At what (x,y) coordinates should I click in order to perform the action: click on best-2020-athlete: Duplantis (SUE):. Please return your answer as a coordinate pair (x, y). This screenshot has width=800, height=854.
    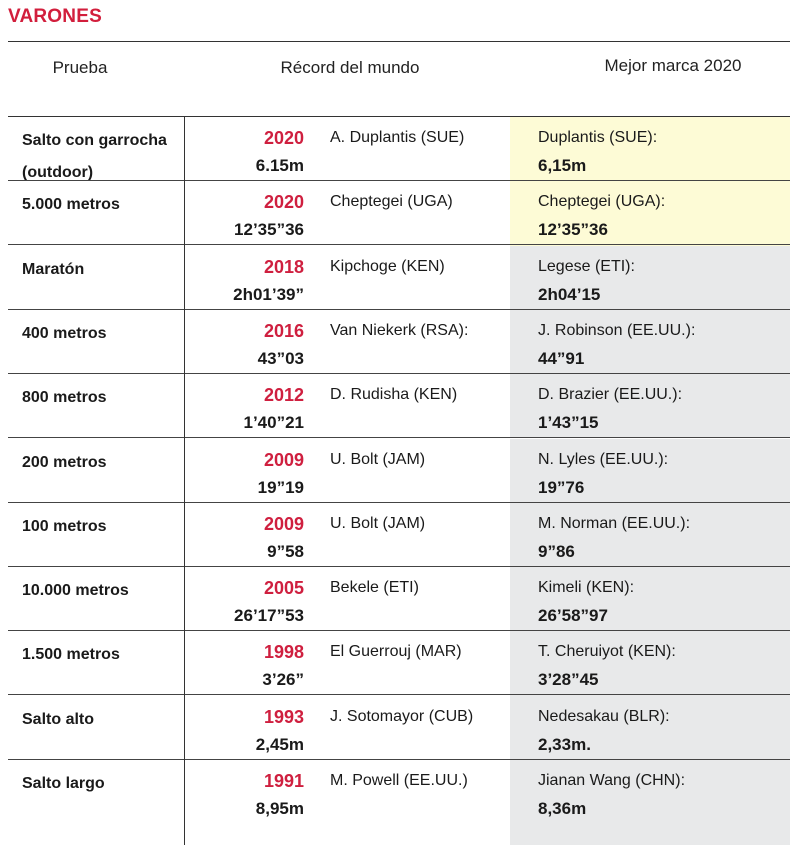
    Looking at the image, I should click on (598, 137).